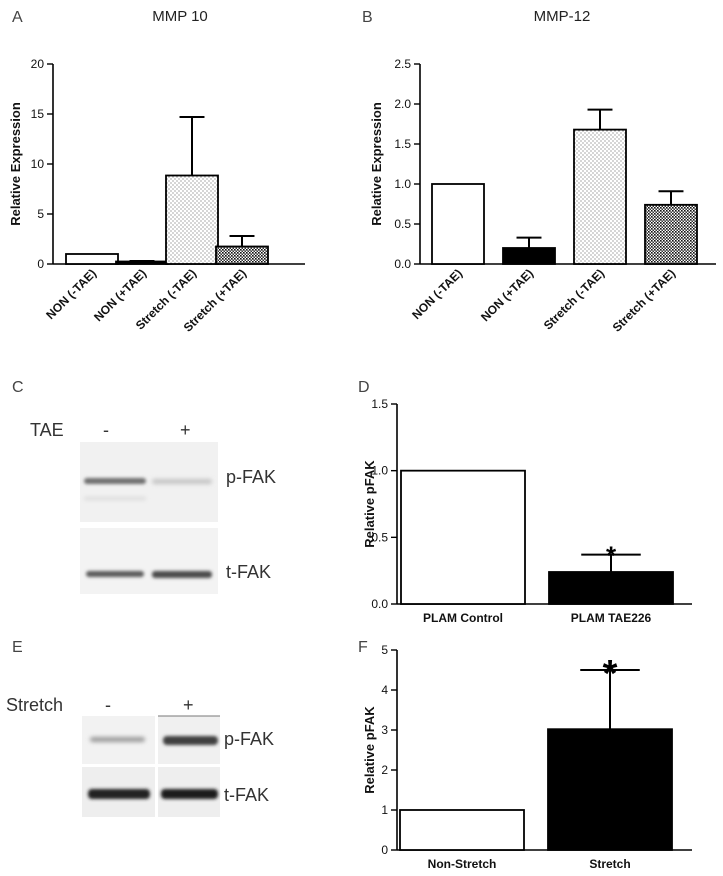 The width and height of the screenshot is (723, 876). What do you see at coordinates (384, 690) in the screenshot?
I see `chart-f-y-tick-label: 4` at bounding box center [384, 690].